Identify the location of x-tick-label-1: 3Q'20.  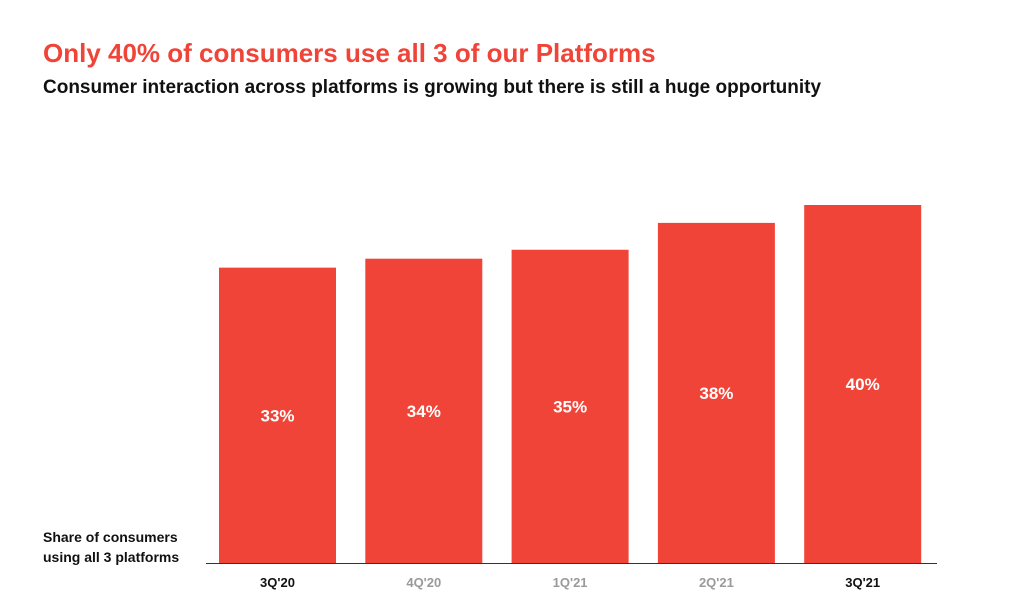
(277, 582).